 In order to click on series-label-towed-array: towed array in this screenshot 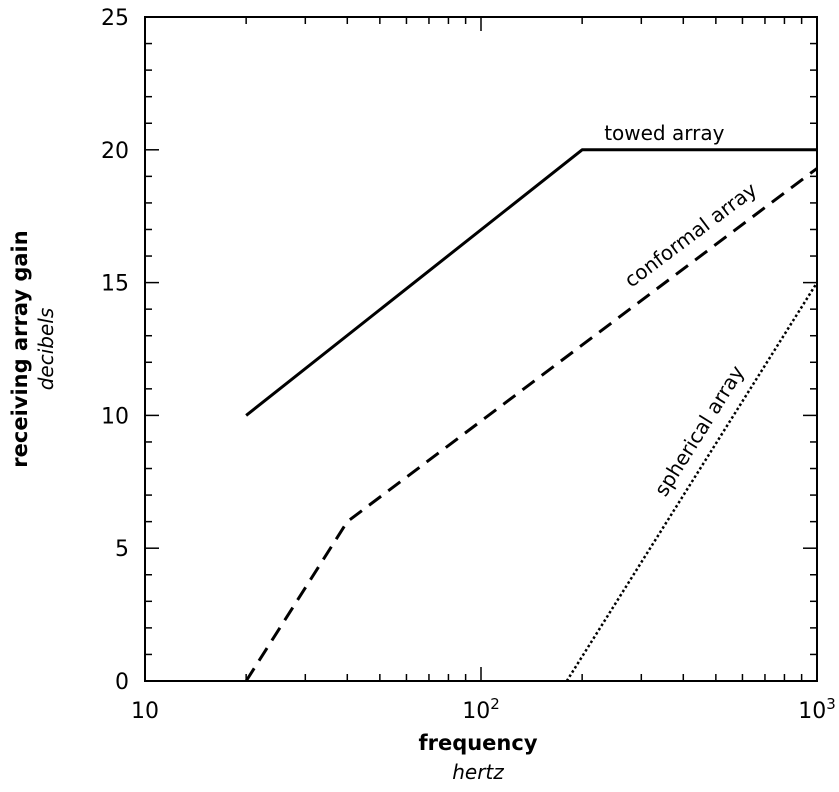, I will do `click(664, 133)`.